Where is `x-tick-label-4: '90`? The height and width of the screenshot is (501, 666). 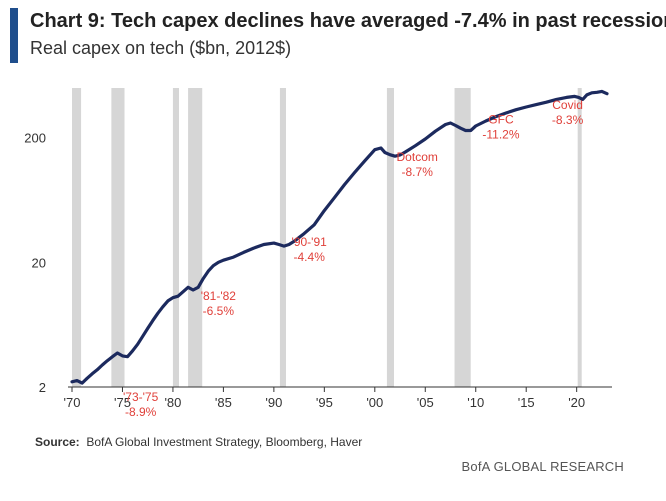
x-tick-label-4: '90 is located at coordinates (273, 402).